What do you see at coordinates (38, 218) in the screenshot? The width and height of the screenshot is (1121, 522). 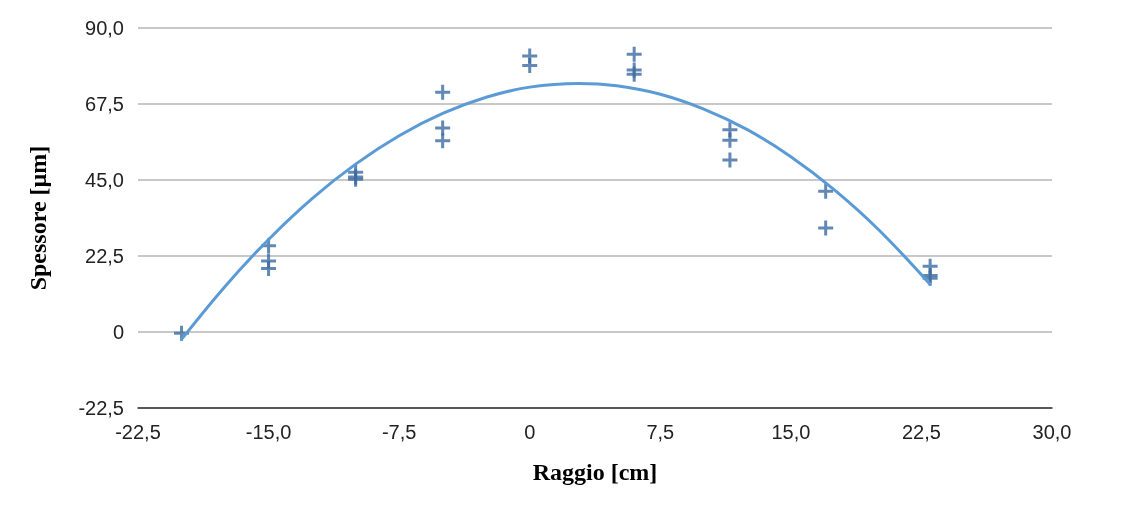 I see `y-axis-title: Spessore [µm]` at bounding box center [38, 218].